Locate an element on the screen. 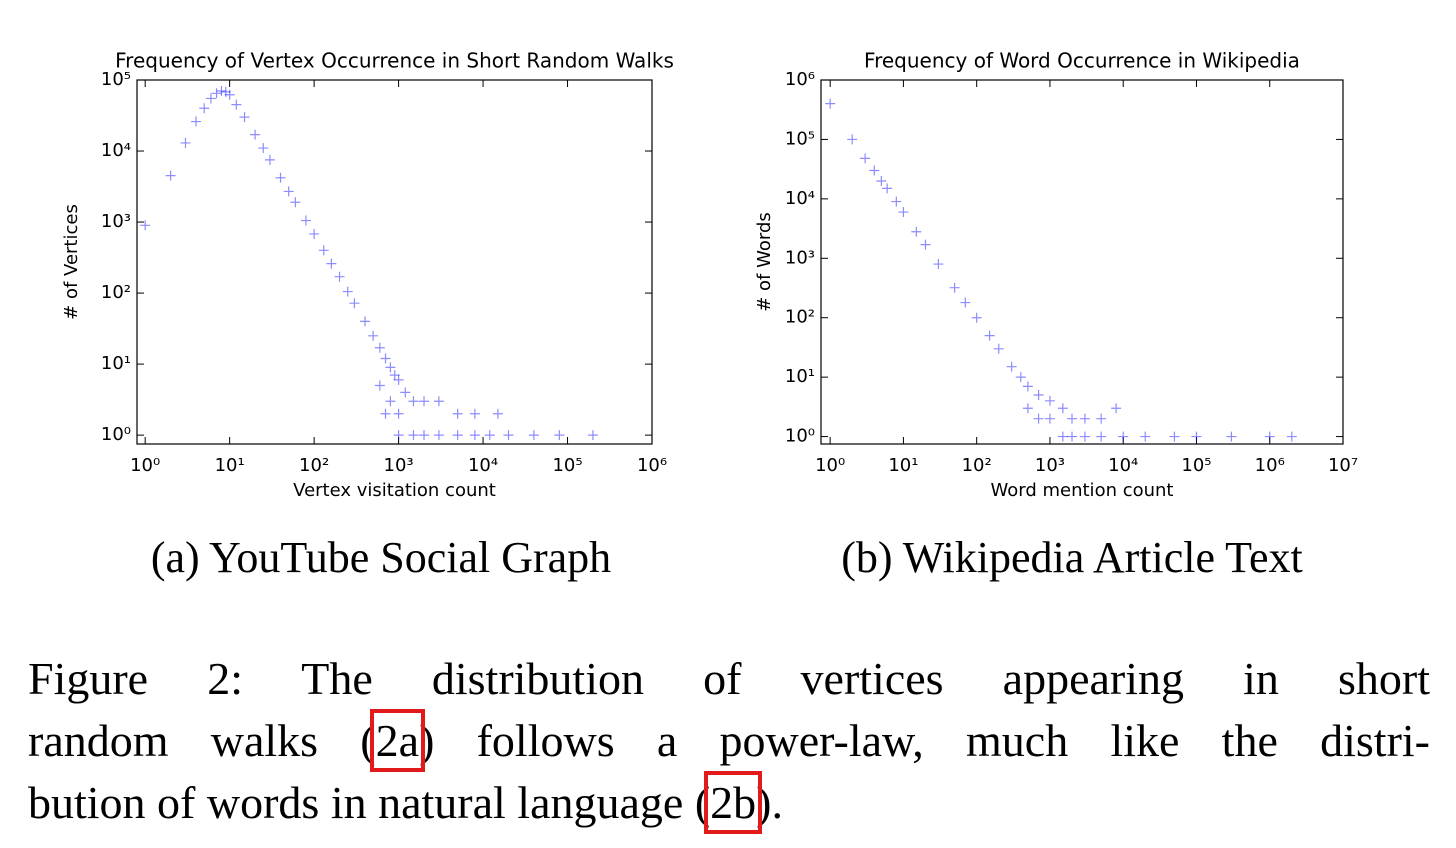 This screenshot has width=1456, height=848. x-tick-label: 10³ is located at coordinates (1050, 465).